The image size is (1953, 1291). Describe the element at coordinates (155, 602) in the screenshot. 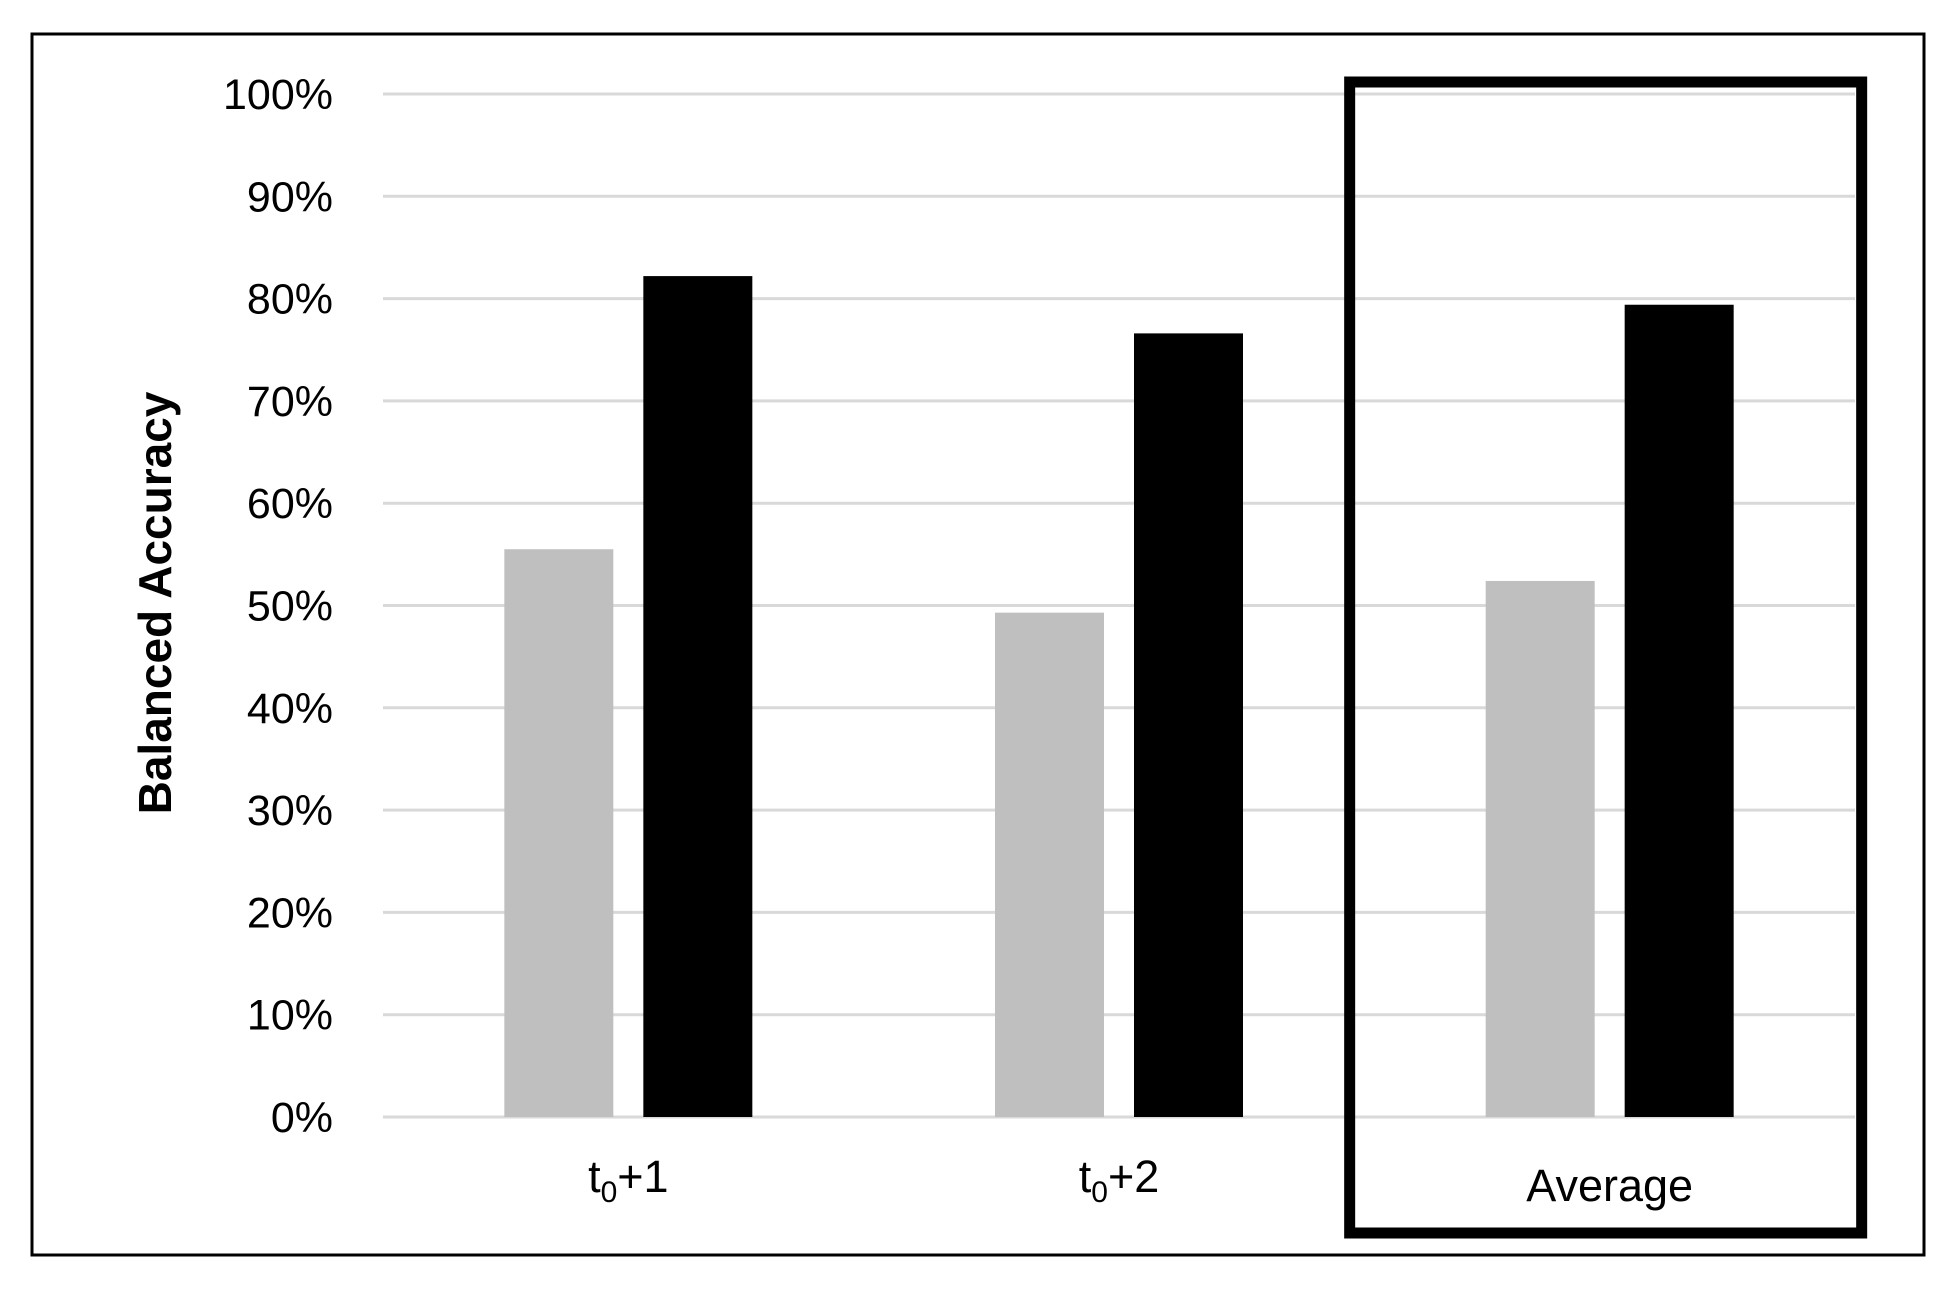

I see `y-axis-title: Balanced Accuracy` at that location.